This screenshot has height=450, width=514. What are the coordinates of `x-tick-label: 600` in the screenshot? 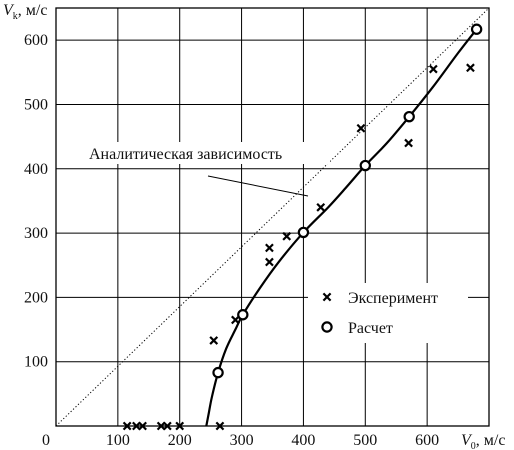 It's located at (427, 440).